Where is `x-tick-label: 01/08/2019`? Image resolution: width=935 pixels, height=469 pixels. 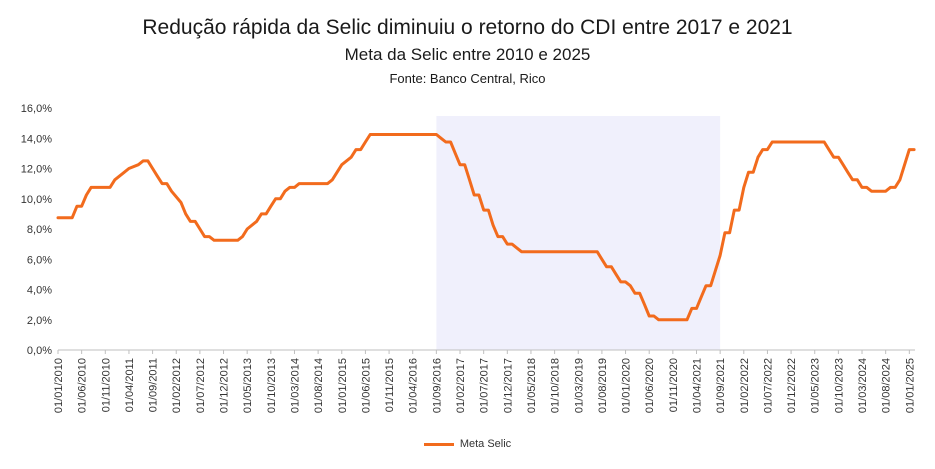 x-tick-label: 01/08/2019 is located at coordinates (603, 385).